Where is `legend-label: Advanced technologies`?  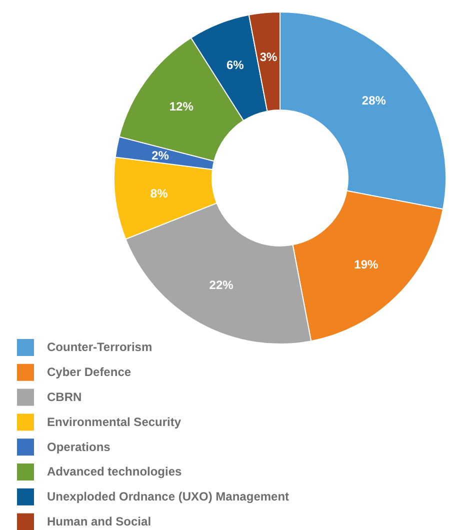
legend-label: Advanced technologies is located at coordinates (114, 471).